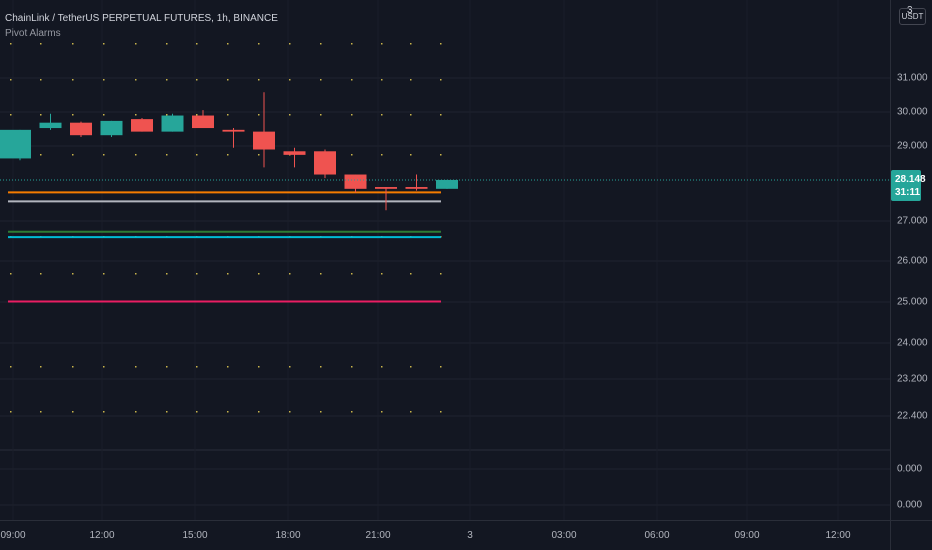 The height and width of the screenshot is (550, 932). Describe the element at coordinates (657, 535) in the screenshot. I see `time-axis-label: 06:00` at that location.